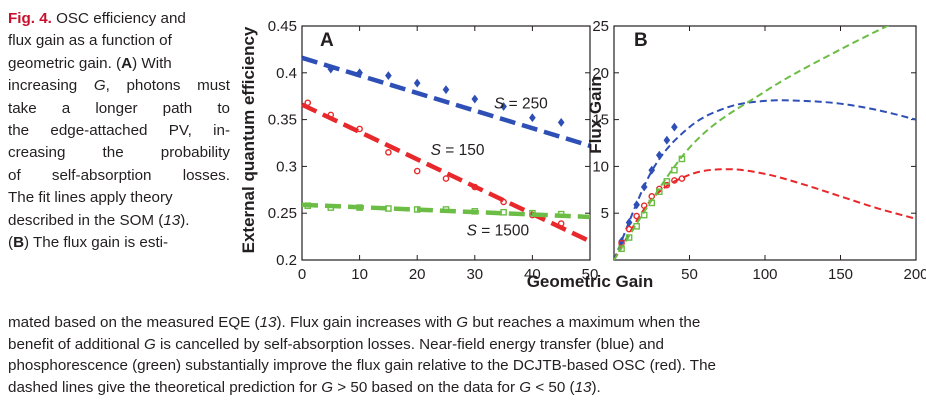 The height and width of the screenshot is (404, 926). What do you see at coordinates (282, 120) in the screenshot?
I see `y-tick-label: 0.35` at bounding box center [282, 120].